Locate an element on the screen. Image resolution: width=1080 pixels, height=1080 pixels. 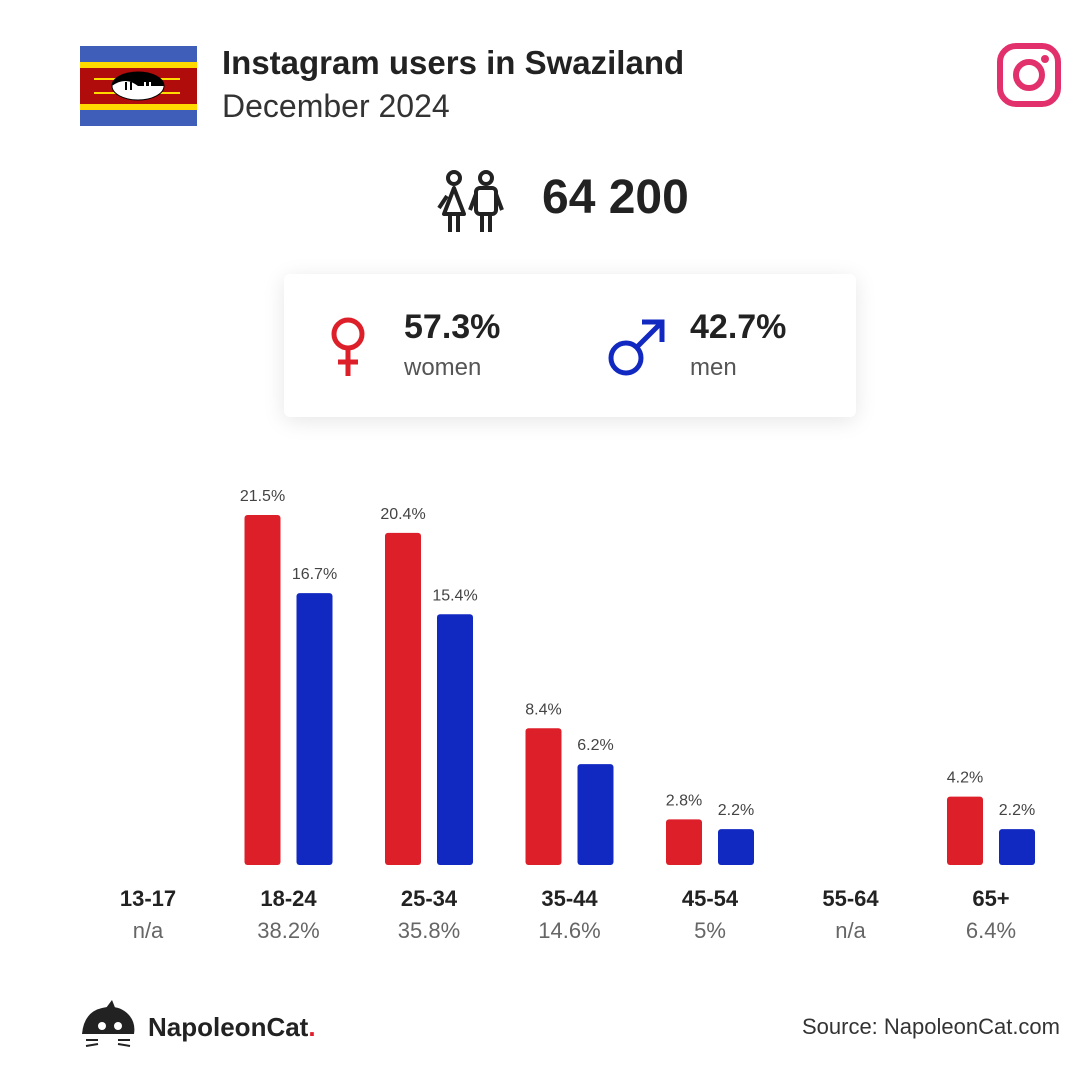
bar-45-54-women is located at coordinates (684, 842).